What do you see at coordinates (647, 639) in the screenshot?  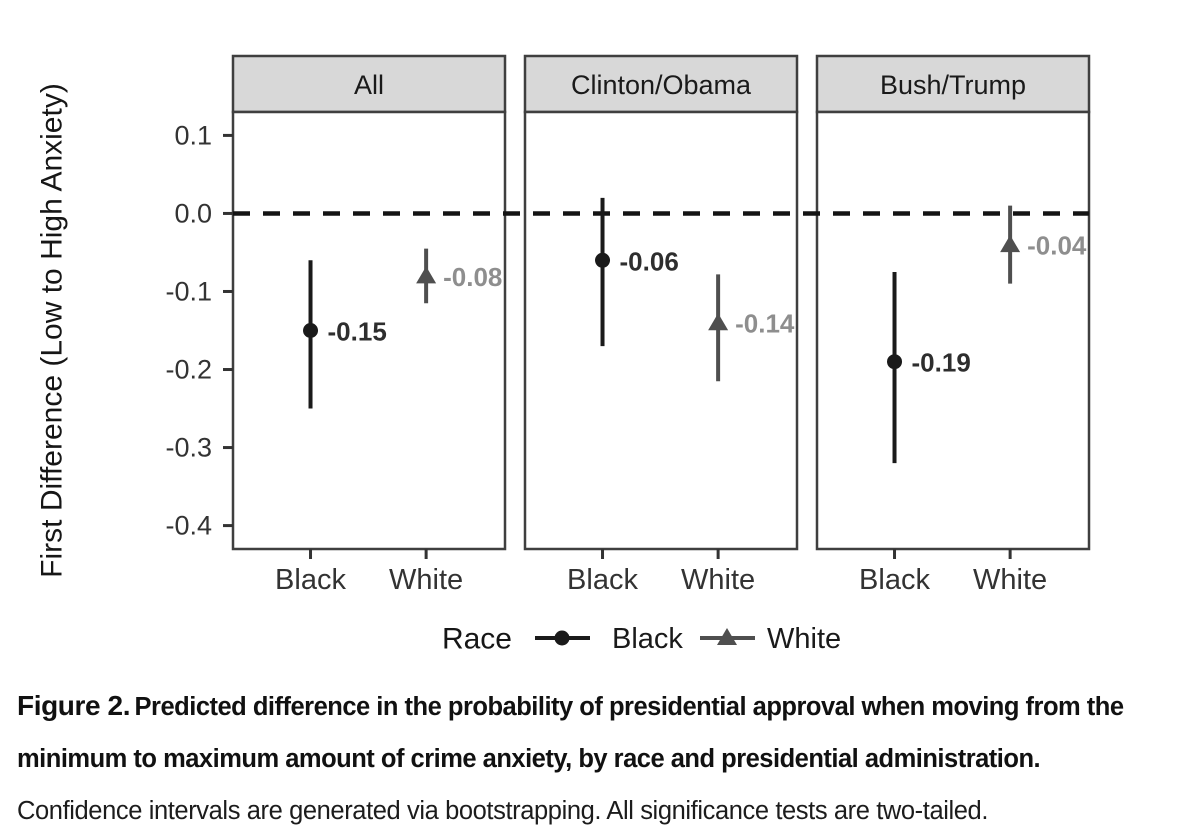 I see `legend-label-black: Black` at bounding box center [647, 639].